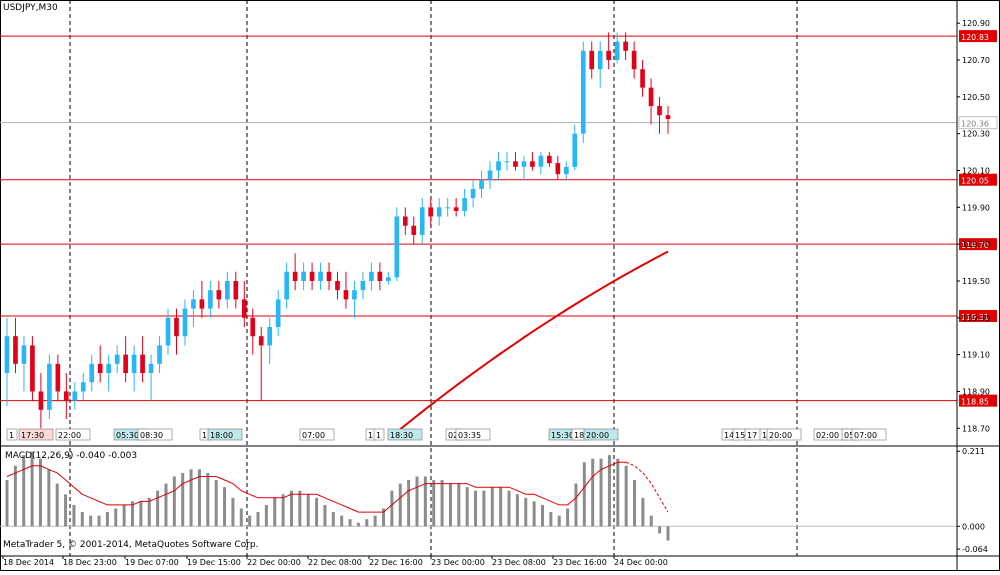 Image resolution: width=1000 pixels, height=575 pixels. Describe the element at coordinates (976, 134) in the screenshot. I see `price-tick-label: 120.30` at that location.